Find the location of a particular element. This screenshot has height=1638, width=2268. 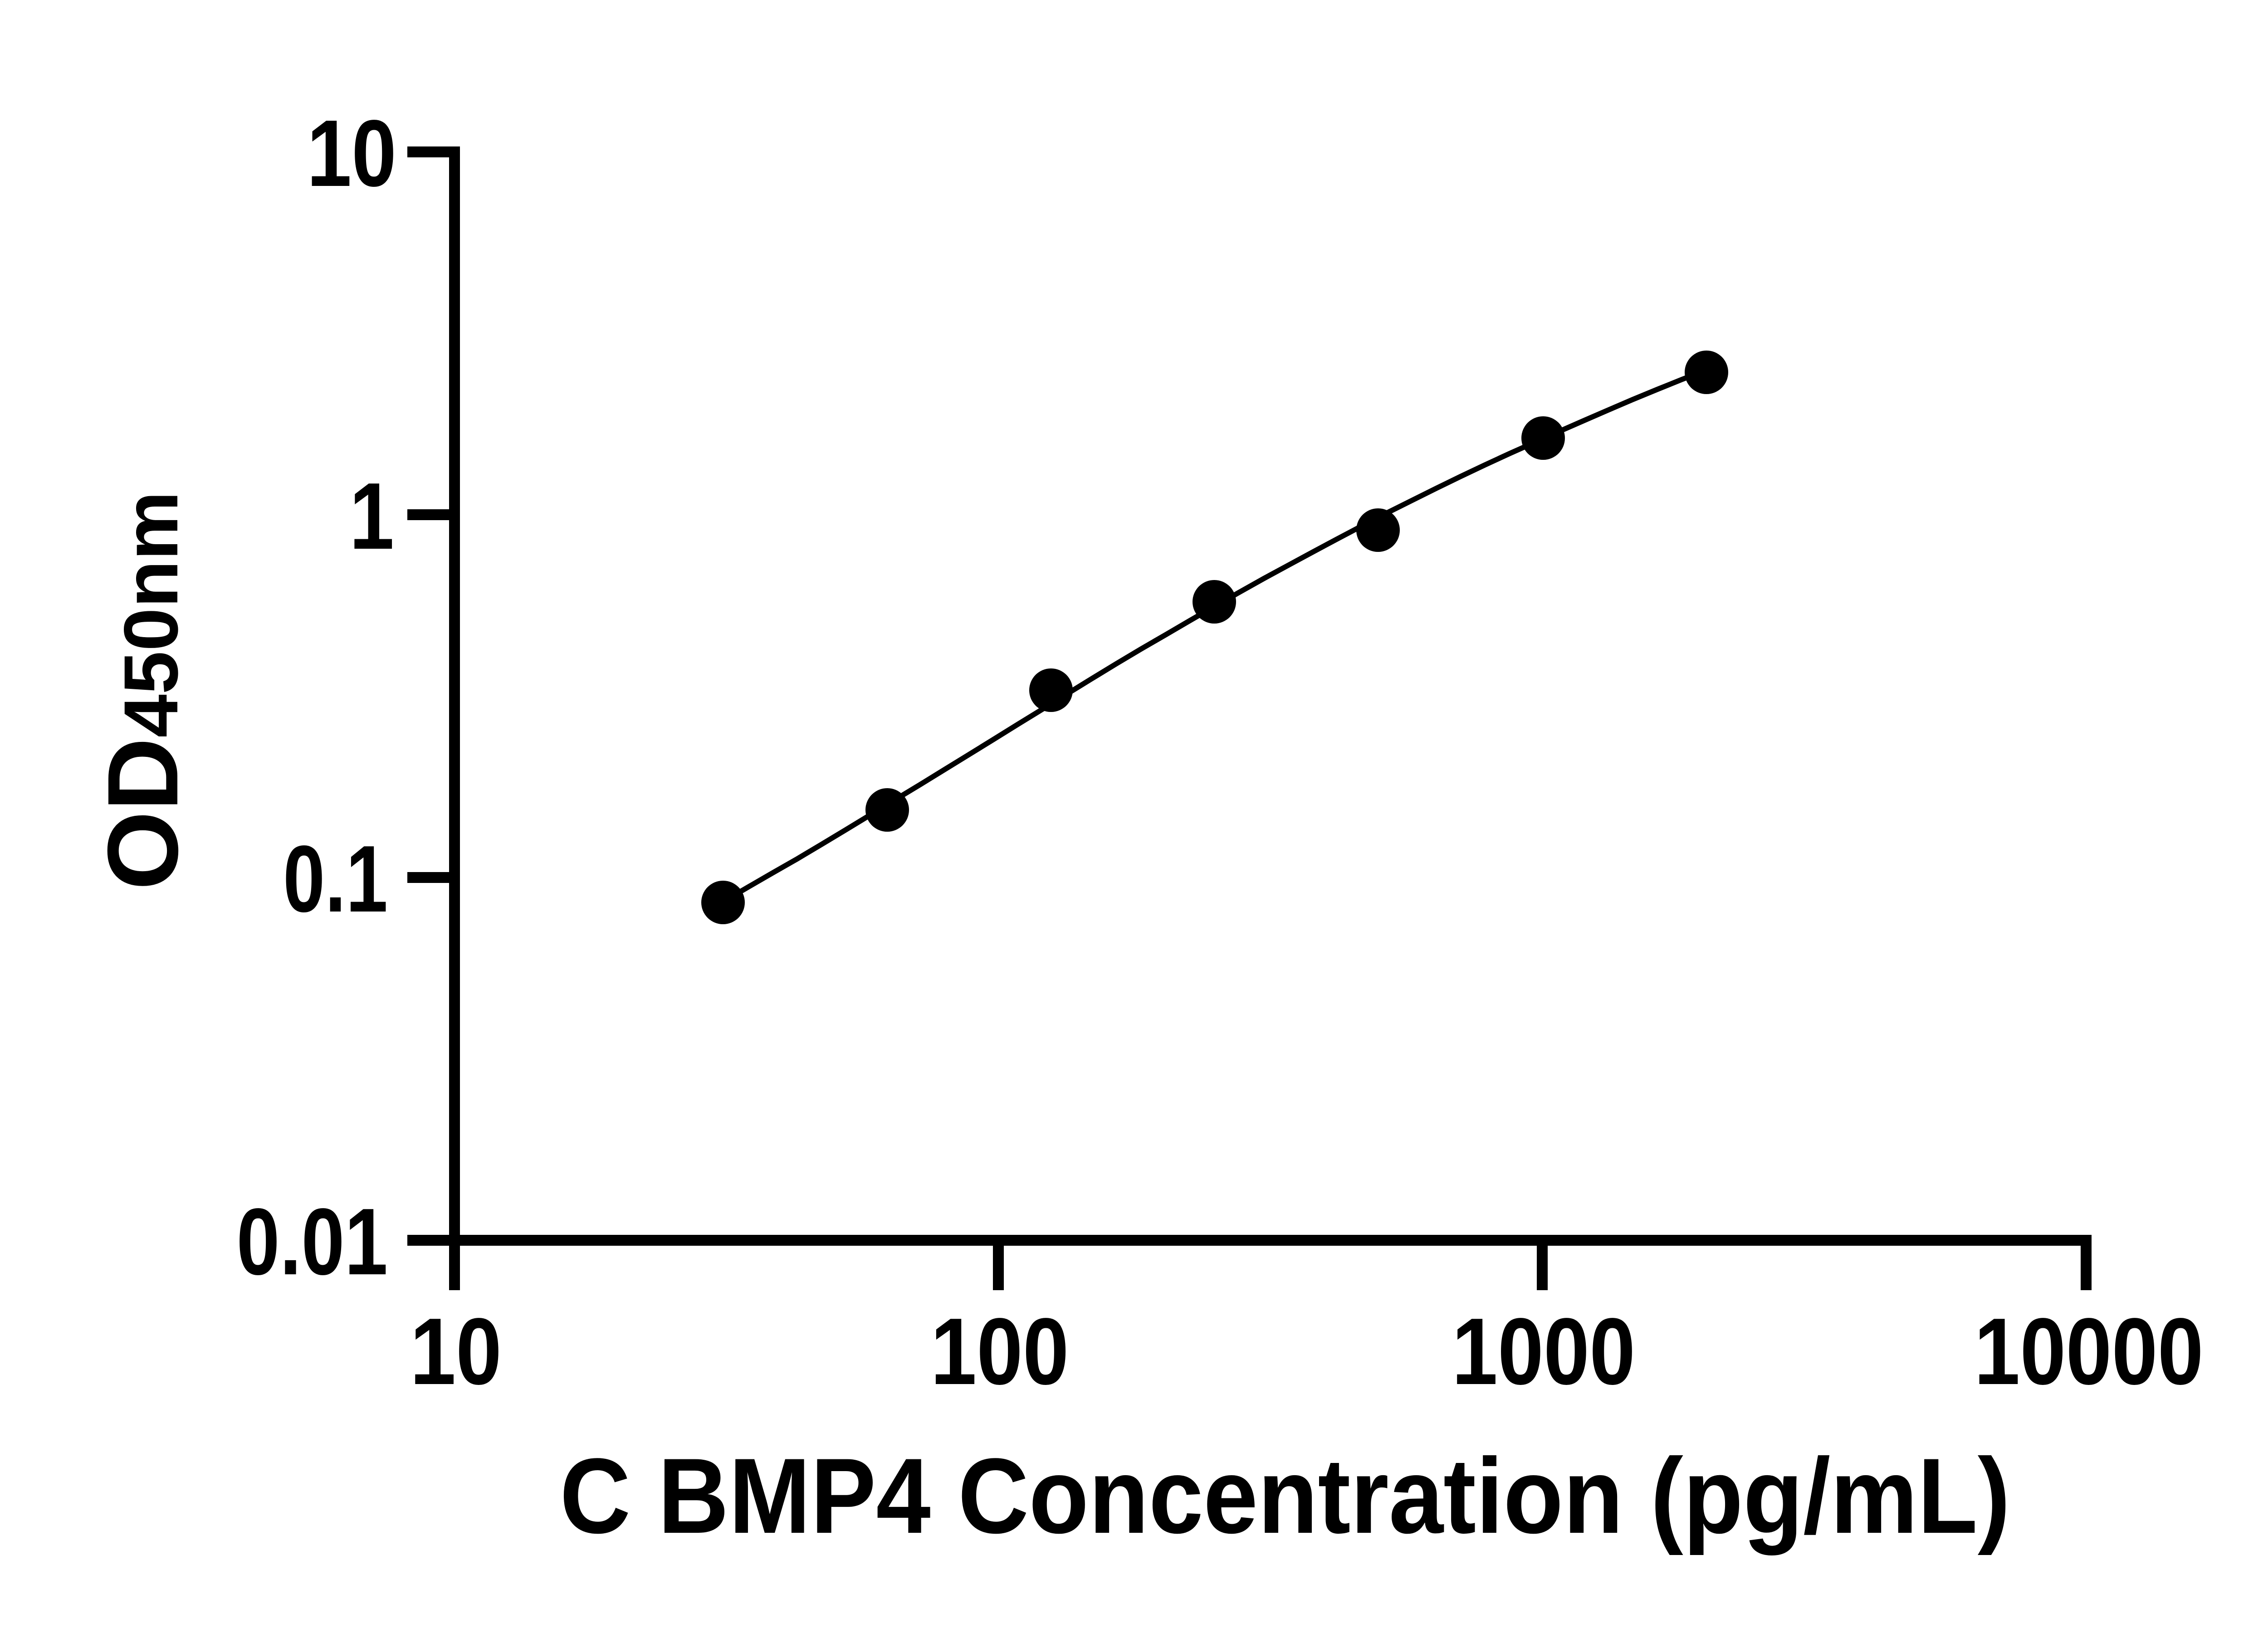

svg-text: 1000 is located at coordinates (1544, 1351).